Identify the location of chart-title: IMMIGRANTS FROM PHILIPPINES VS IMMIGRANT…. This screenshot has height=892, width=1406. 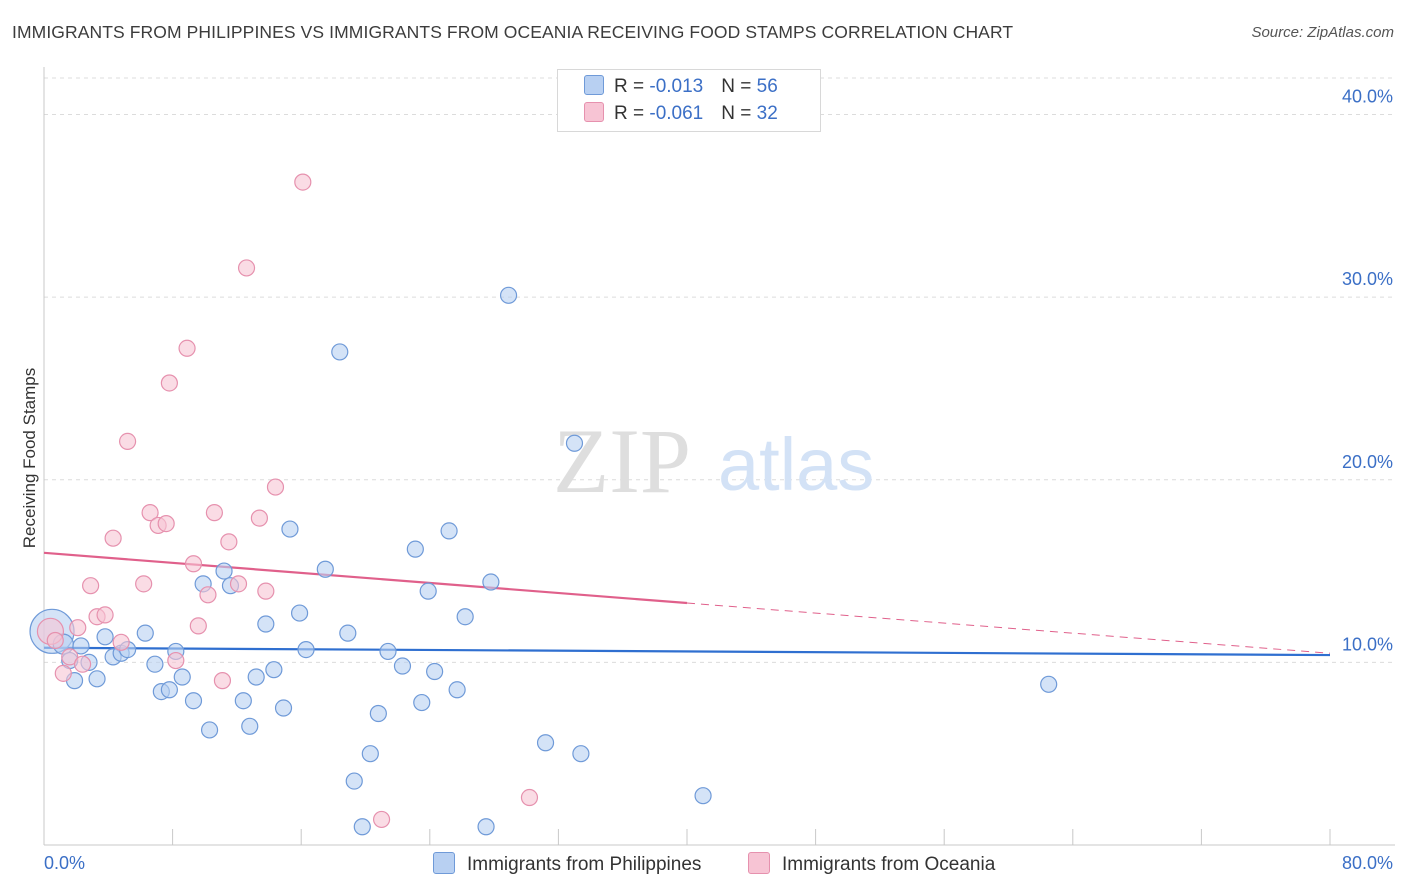
(513, 32).